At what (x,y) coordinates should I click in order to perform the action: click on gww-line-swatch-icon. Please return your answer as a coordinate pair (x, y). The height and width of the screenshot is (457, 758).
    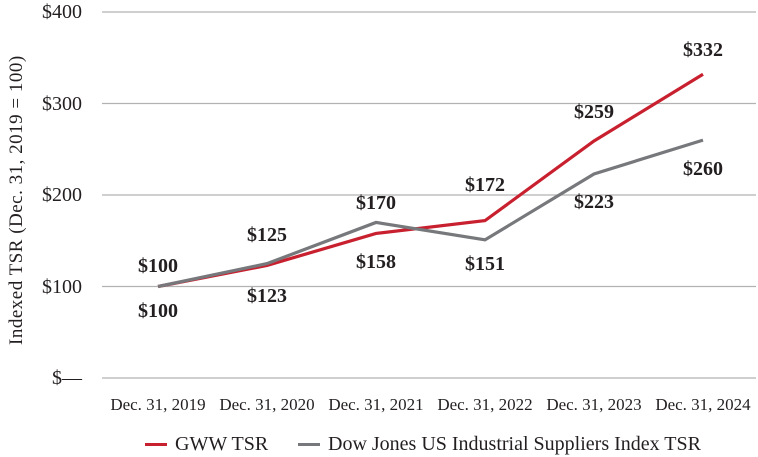
    Looking at the image, I should click on (156, 444).